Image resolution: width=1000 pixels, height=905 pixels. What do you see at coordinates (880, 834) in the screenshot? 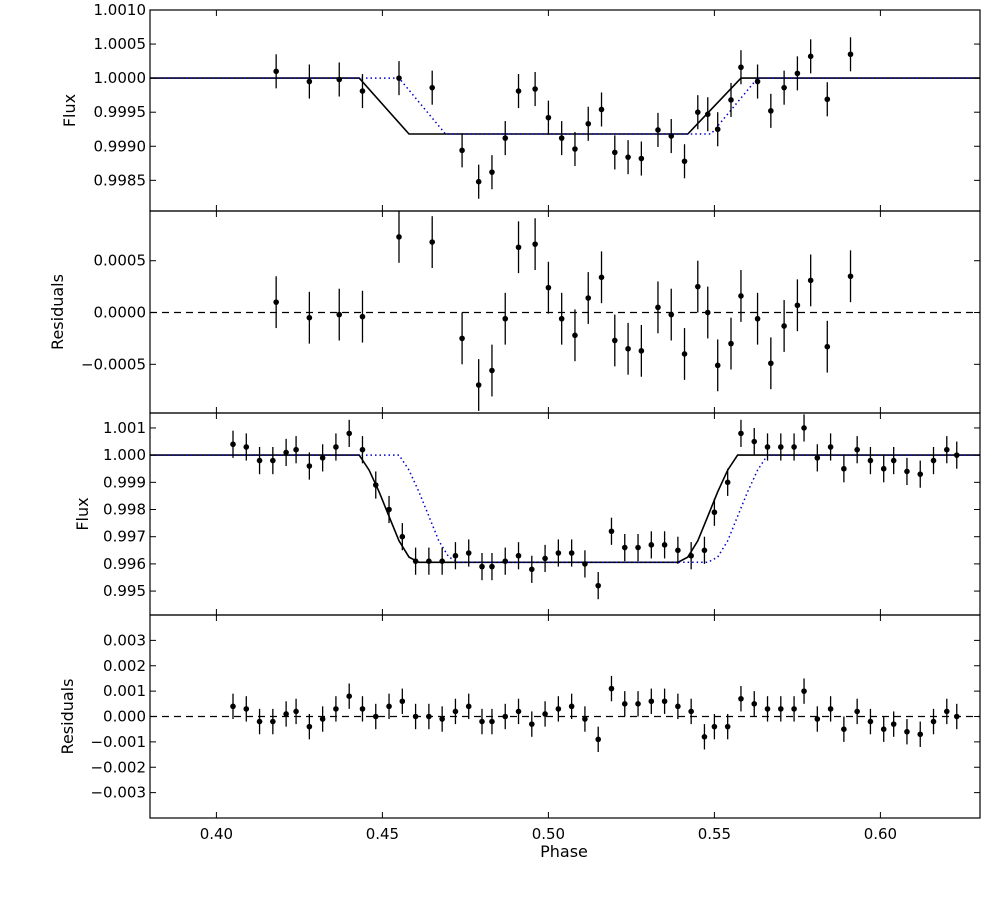
I see `x-tick-label: 0.60` at bounding box center [880, 834].